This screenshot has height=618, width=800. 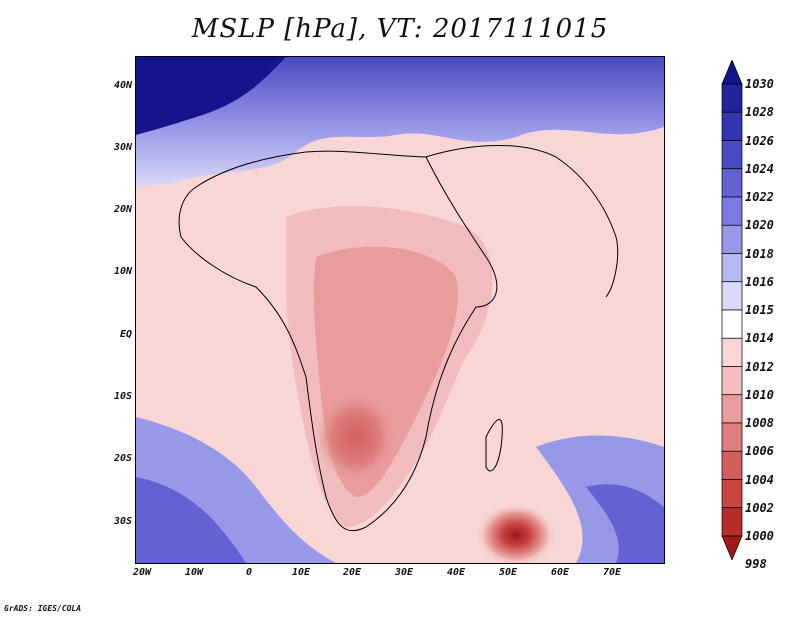 What do you see at coordinates (352, 572) in the screenshot?
I see `lon-label-20e: 20E` at bounding box center [352, 572].